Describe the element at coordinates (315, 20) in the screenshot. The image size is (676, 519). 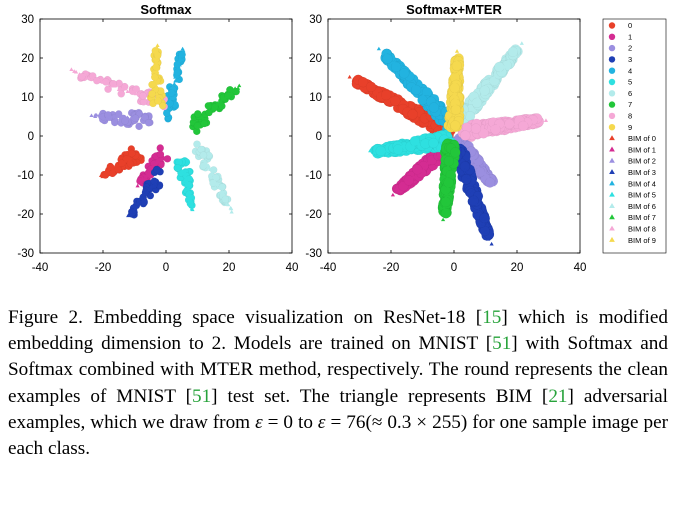
I see `y-tick-label: 30` at that location.